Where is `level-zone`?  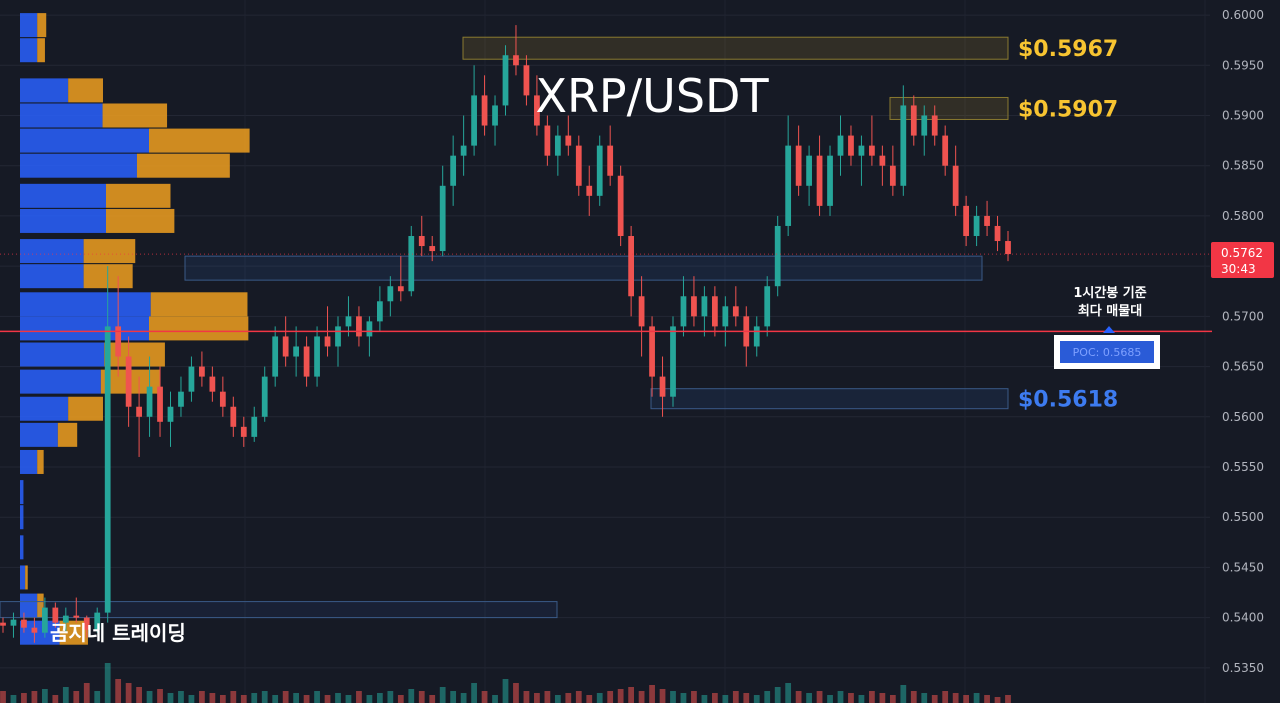 level-zone is located at coordinates (829, 399).